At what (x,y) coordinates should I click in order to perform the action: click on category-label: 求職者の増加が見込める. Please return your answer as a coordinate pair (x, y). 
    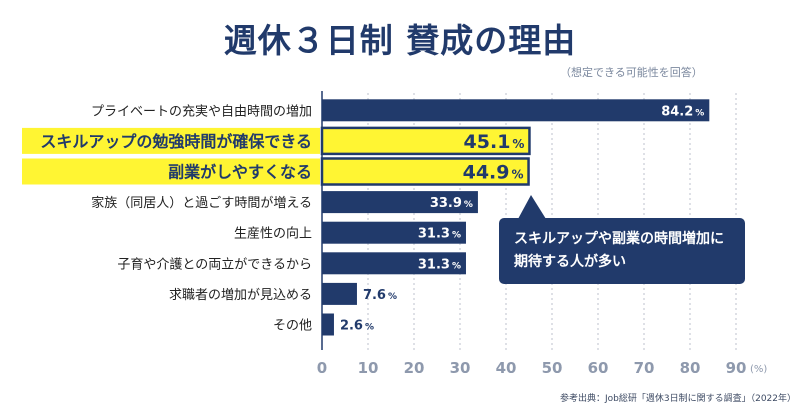
    Looking at the image, I should click on (240, 295).